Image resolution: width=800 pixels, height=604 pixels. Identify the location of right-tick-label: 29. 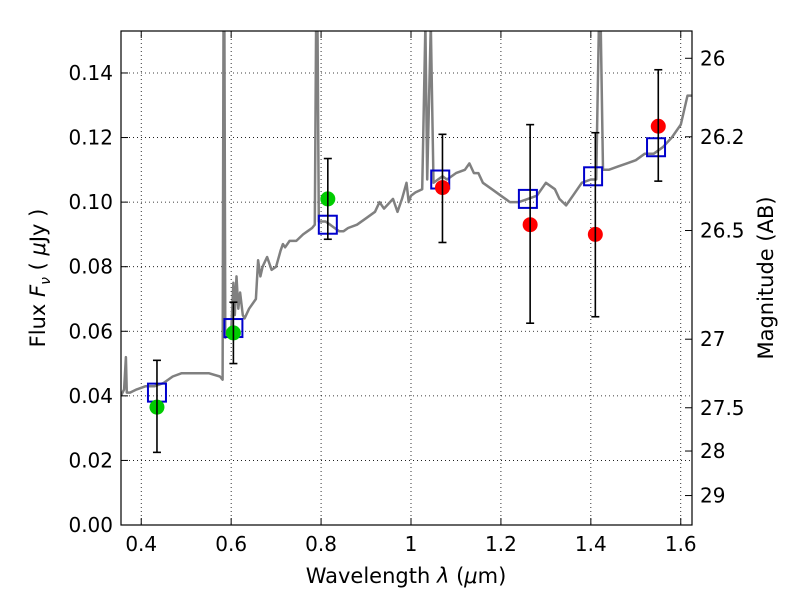
(712, 496).